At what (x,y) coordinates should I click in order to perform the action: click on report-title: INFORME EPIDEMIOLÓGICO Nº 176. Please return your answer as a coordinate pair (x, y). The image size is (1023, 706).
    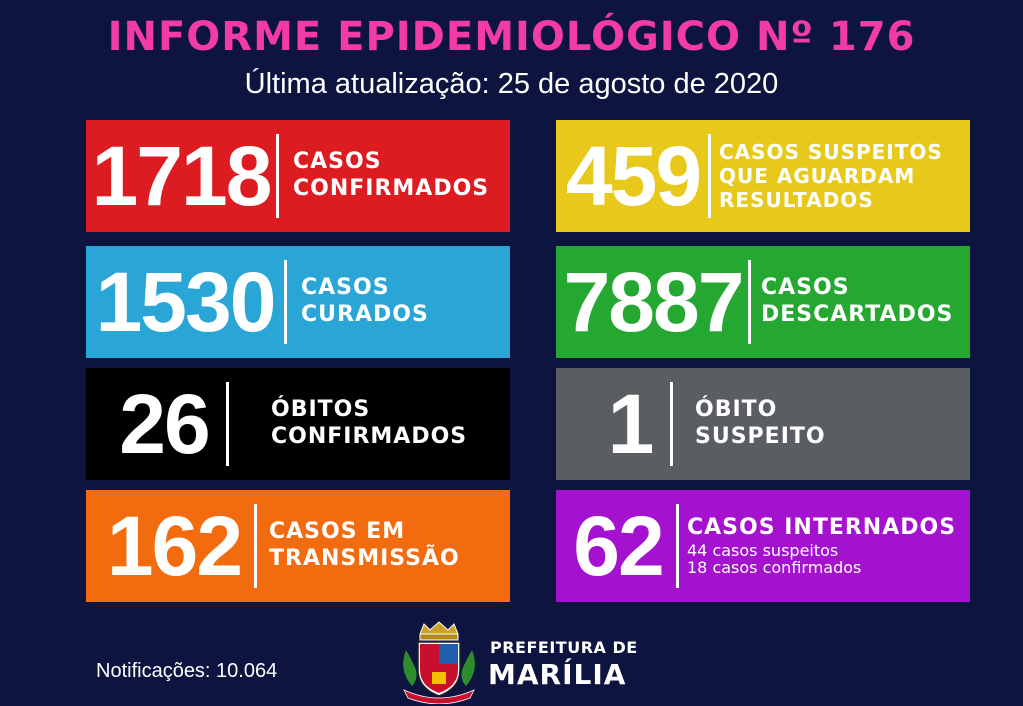
    Looking at the image, I should click on (511, 37).